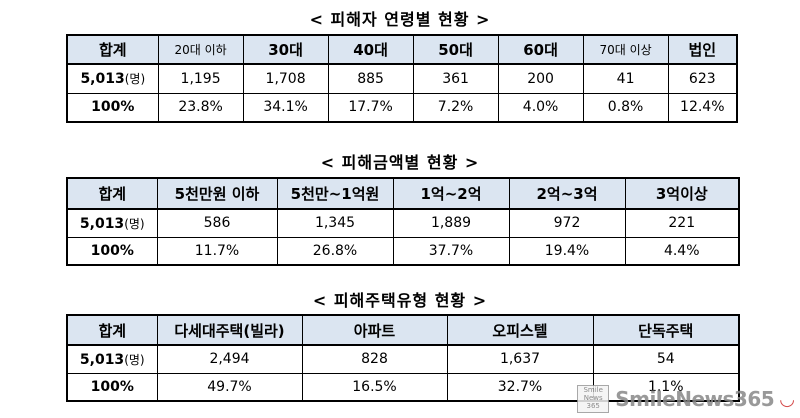 The height and width of the screenshot is (418, 800). What do you see at coordinates (451, 223) in the screenshot?
I see `count-cell: 1,889` at bounding box center [451, 223].